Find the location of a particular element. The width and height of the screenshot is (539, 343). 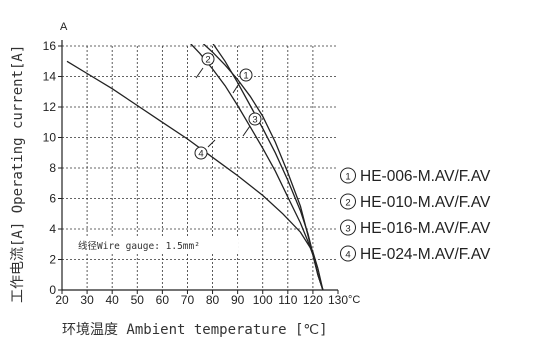

series-markers: 2 1 3 4 is located at coordinates (228, 106).